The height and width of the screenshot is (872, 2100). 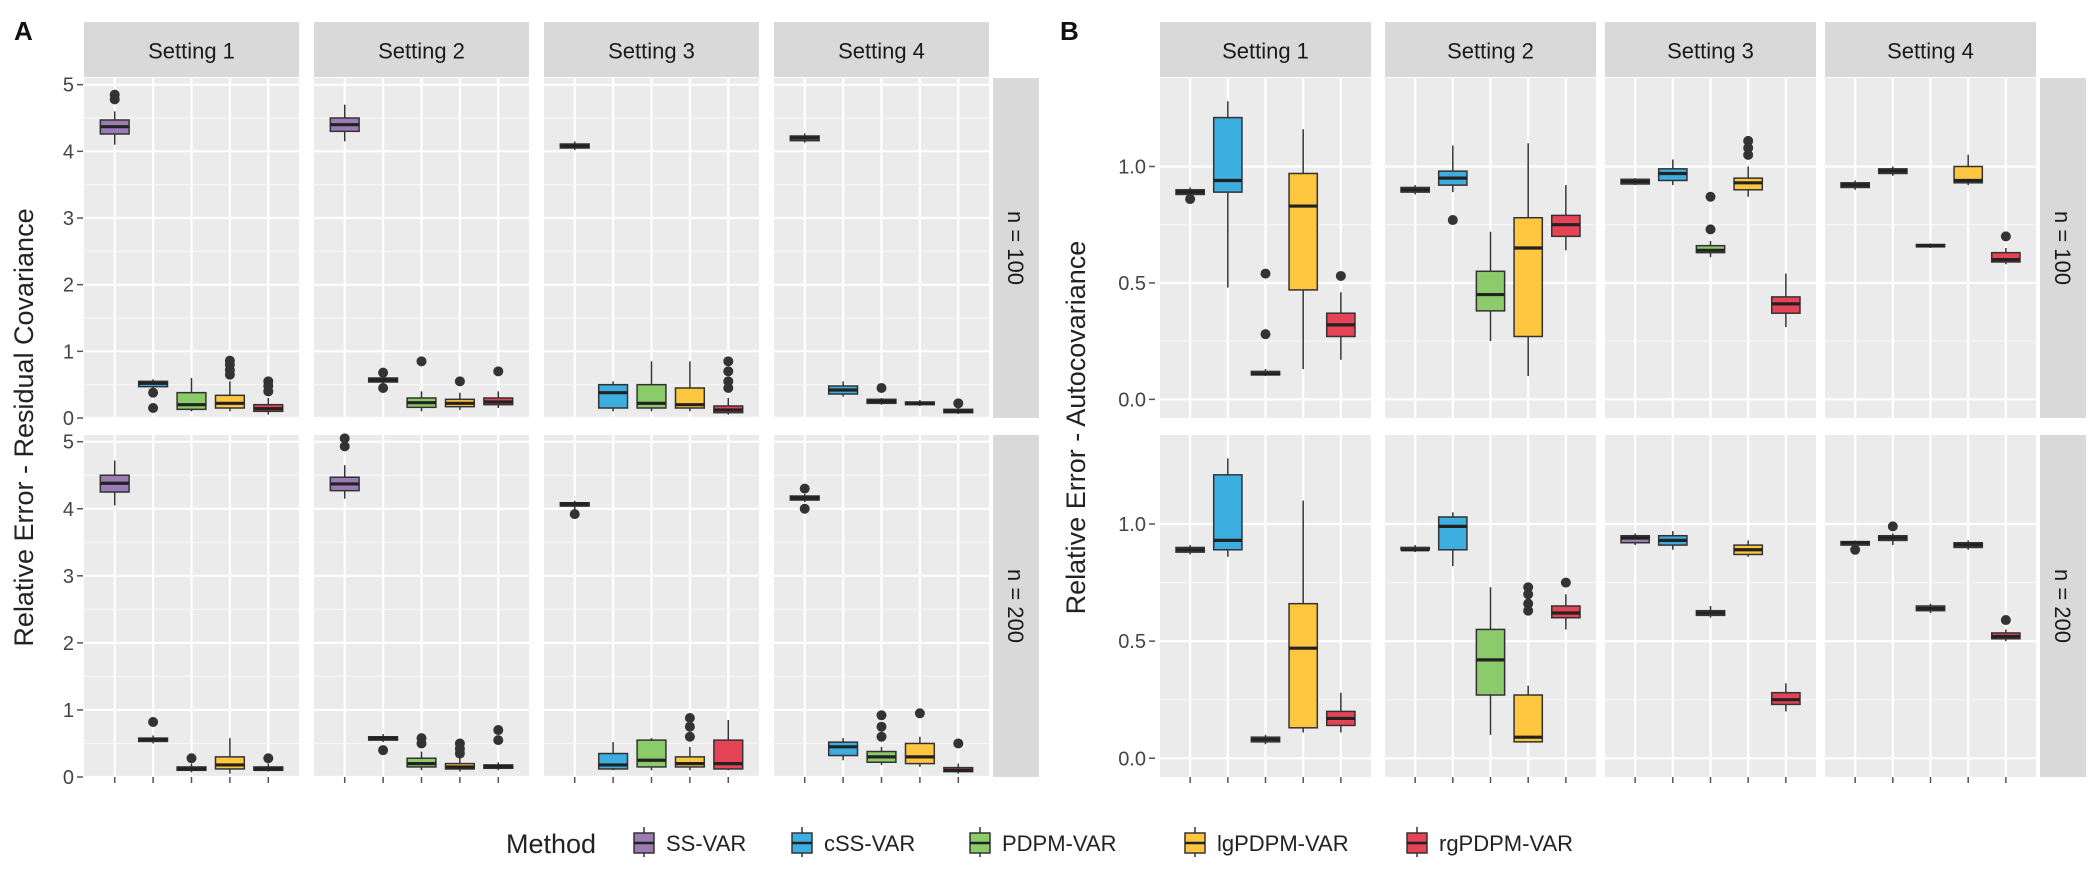 What do you see at coordinates (1506, 843) in the screenshot?
I see `legend-item-label: rgPDPM-VAR` at bounding box center [1506, 843].